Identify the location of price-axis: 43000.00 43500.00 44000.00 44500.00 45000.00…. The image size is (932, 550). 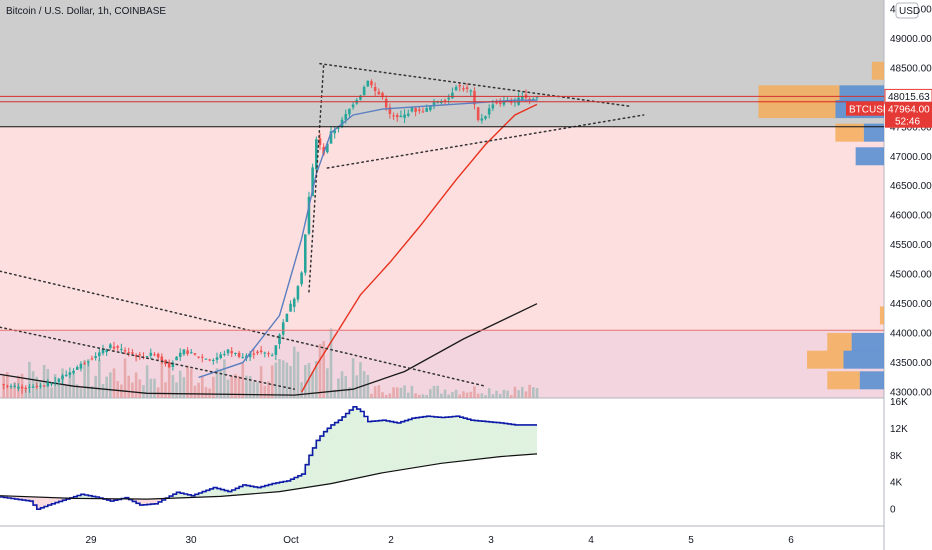
(911, 259).